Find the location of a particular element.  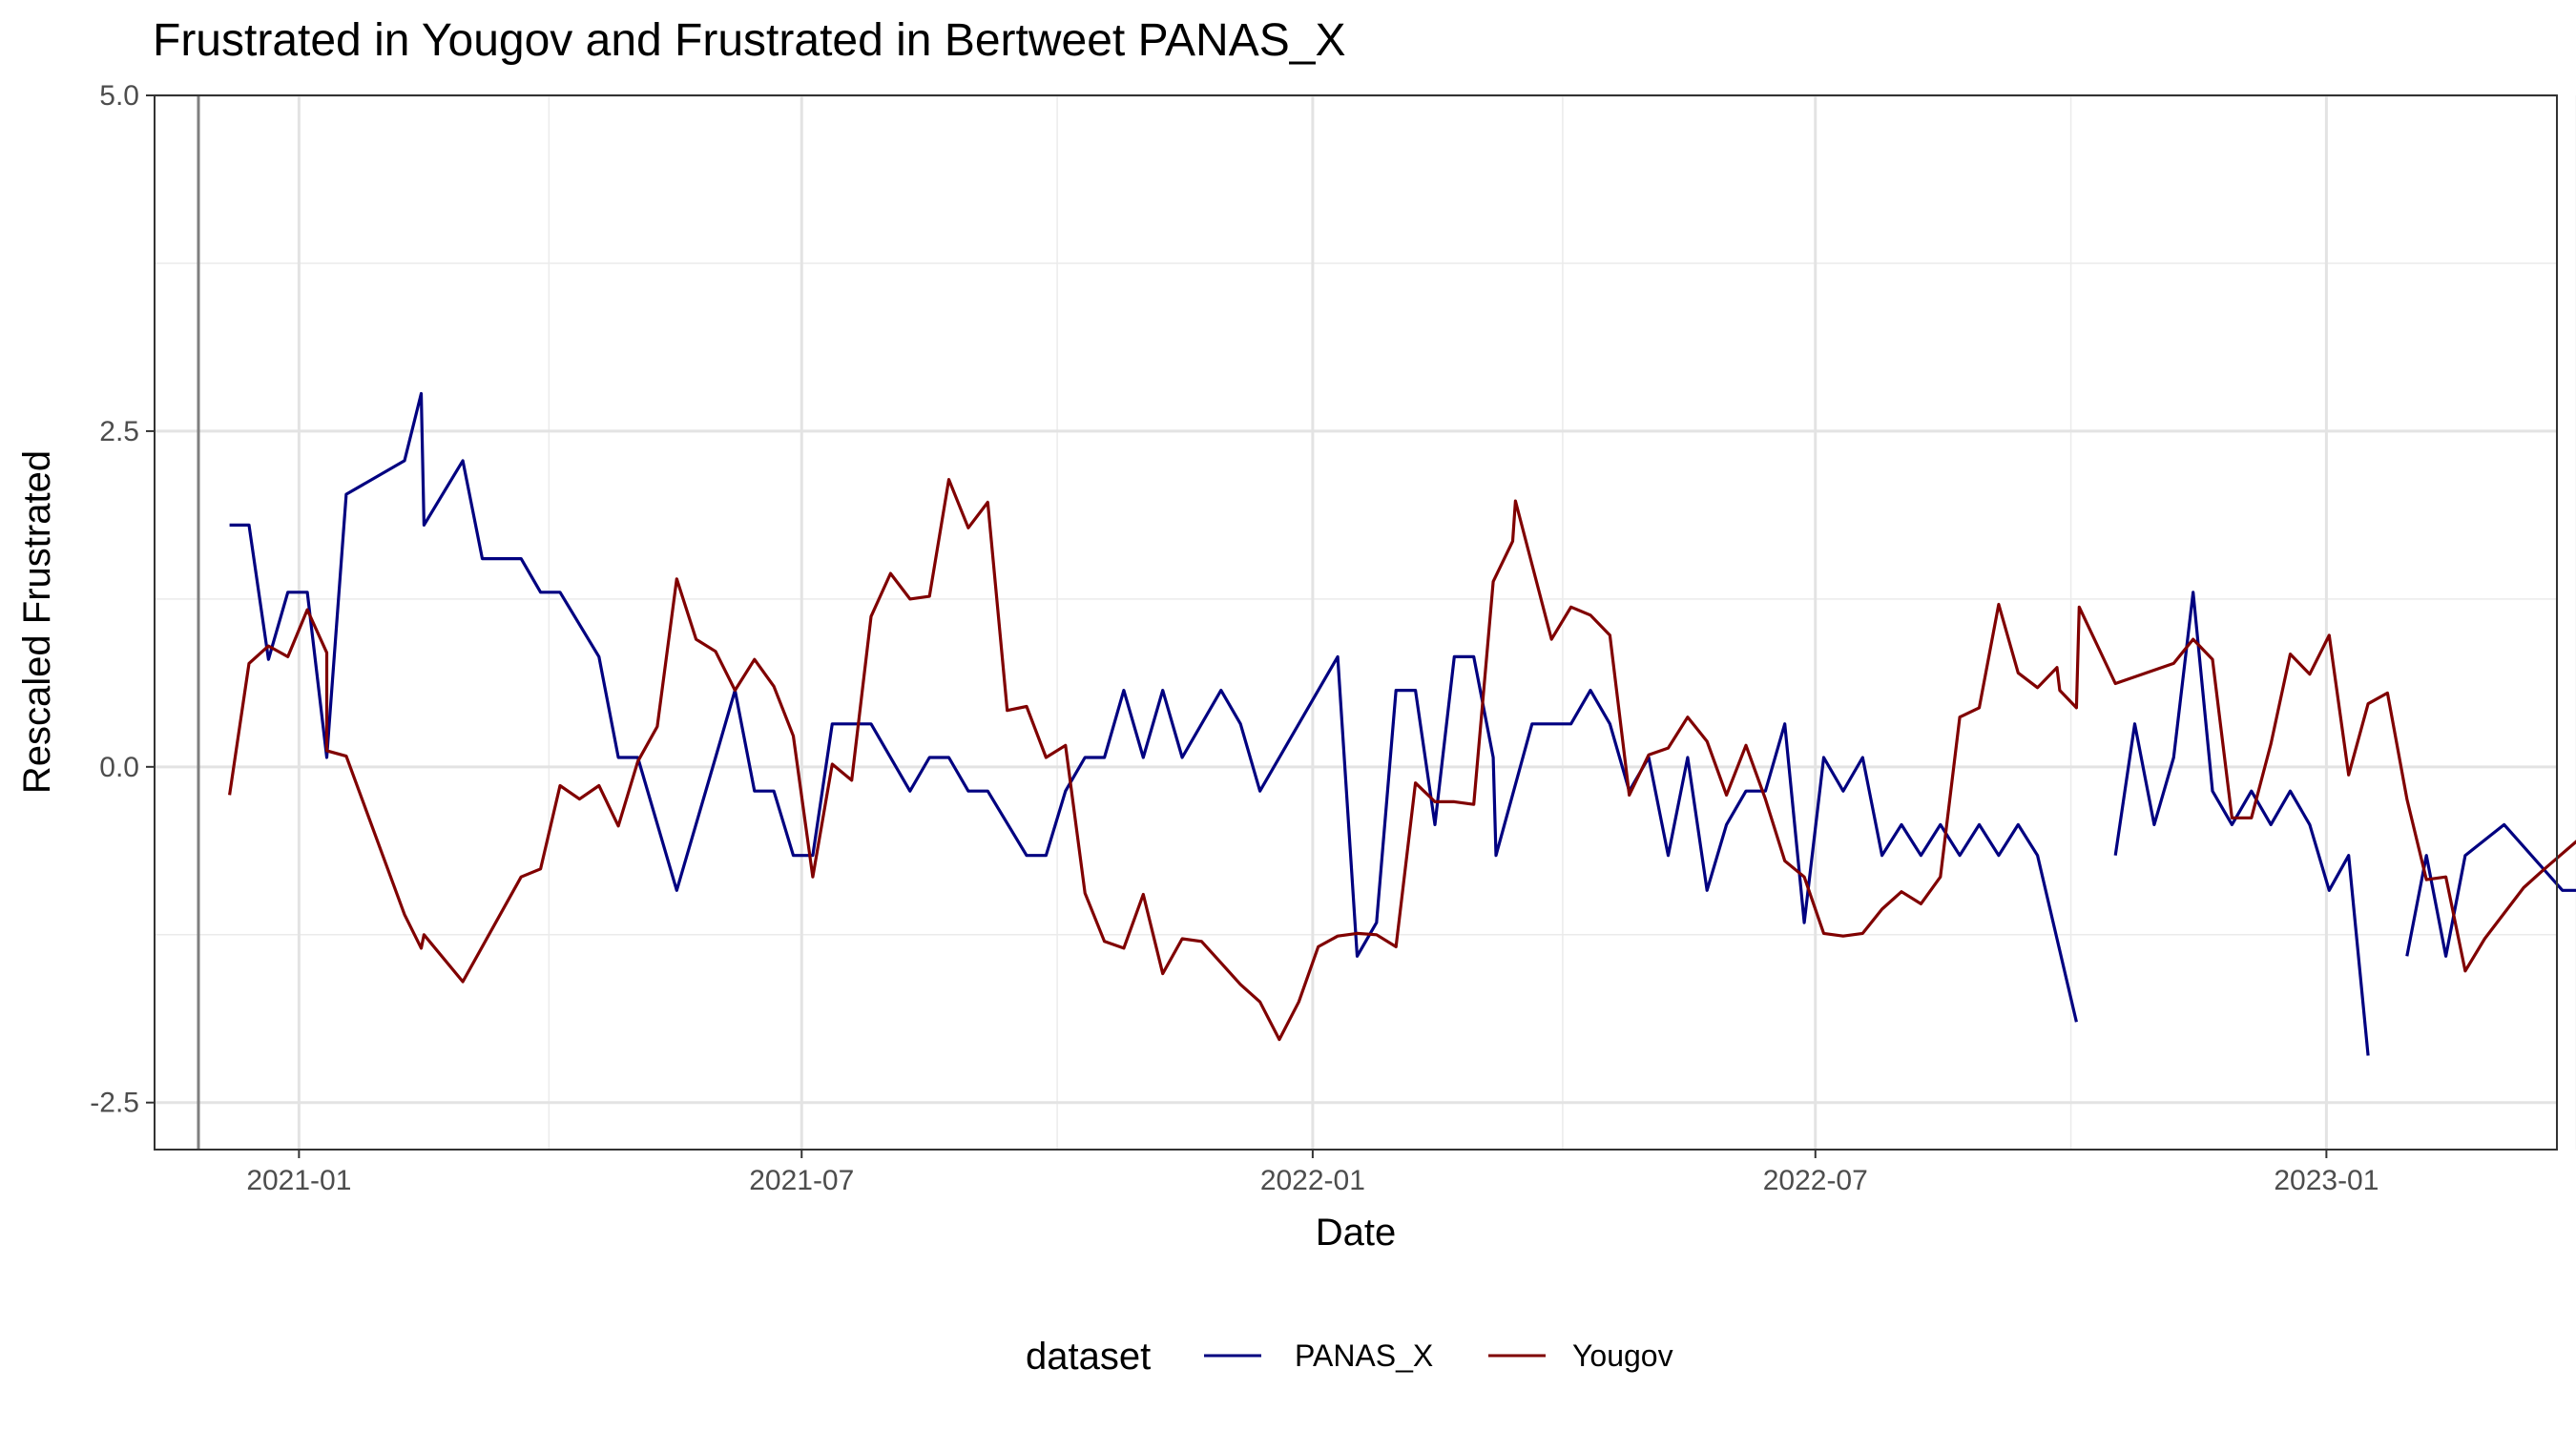

legend: dataset PANAS_X Yougov is located at coordinates (1349, 1357).